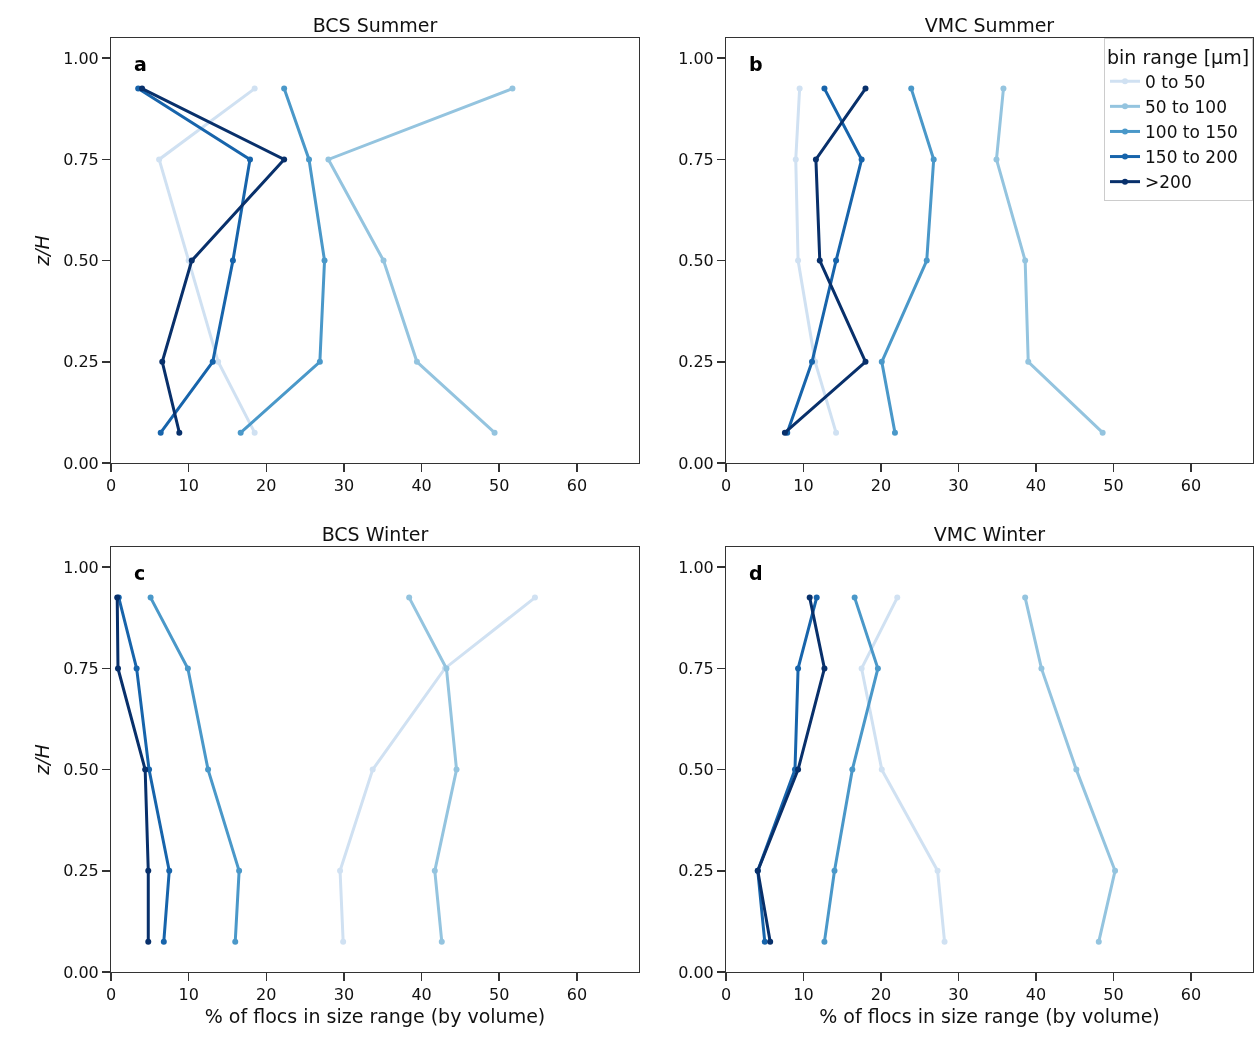 This screenshot has width=1254, height=1042. What do you see at coordinates (140, 573) in the screenshot?
I see `annotation: c` at bounding box center [140, 573].